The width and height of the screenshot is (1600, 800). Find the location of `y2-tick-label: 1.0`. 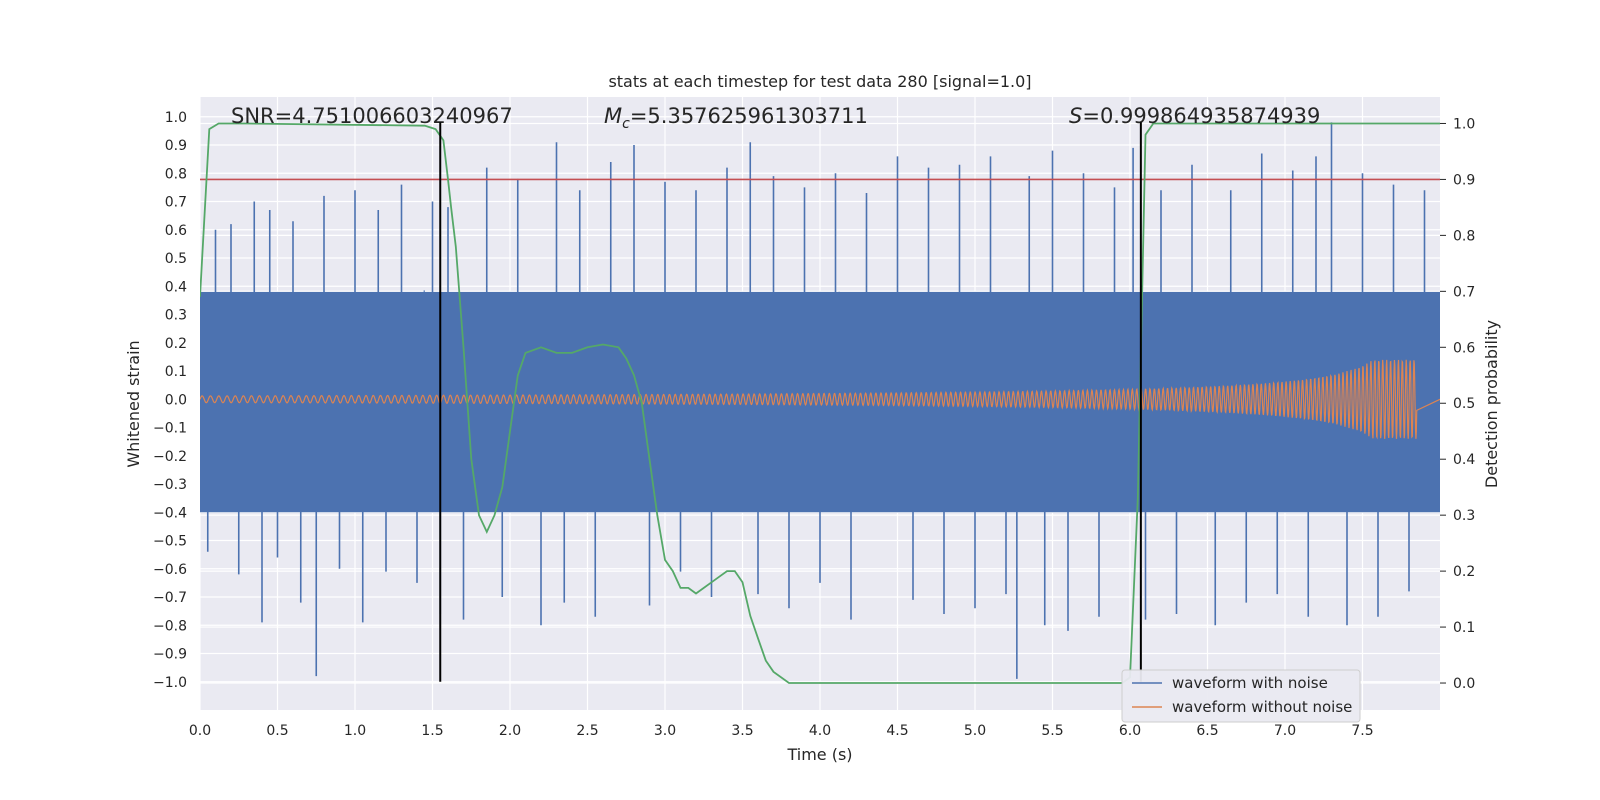

y2-tick-label: 1.0 is located at coordinates (1464, 124).